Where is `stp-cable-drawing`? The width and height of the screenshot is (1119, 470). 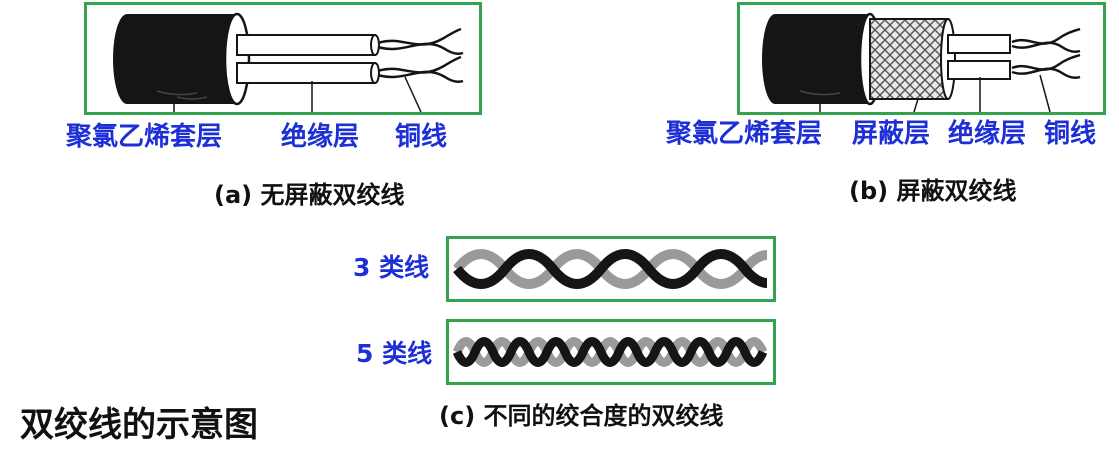 stp-cable-drawing is located at coordinates (921, 62).